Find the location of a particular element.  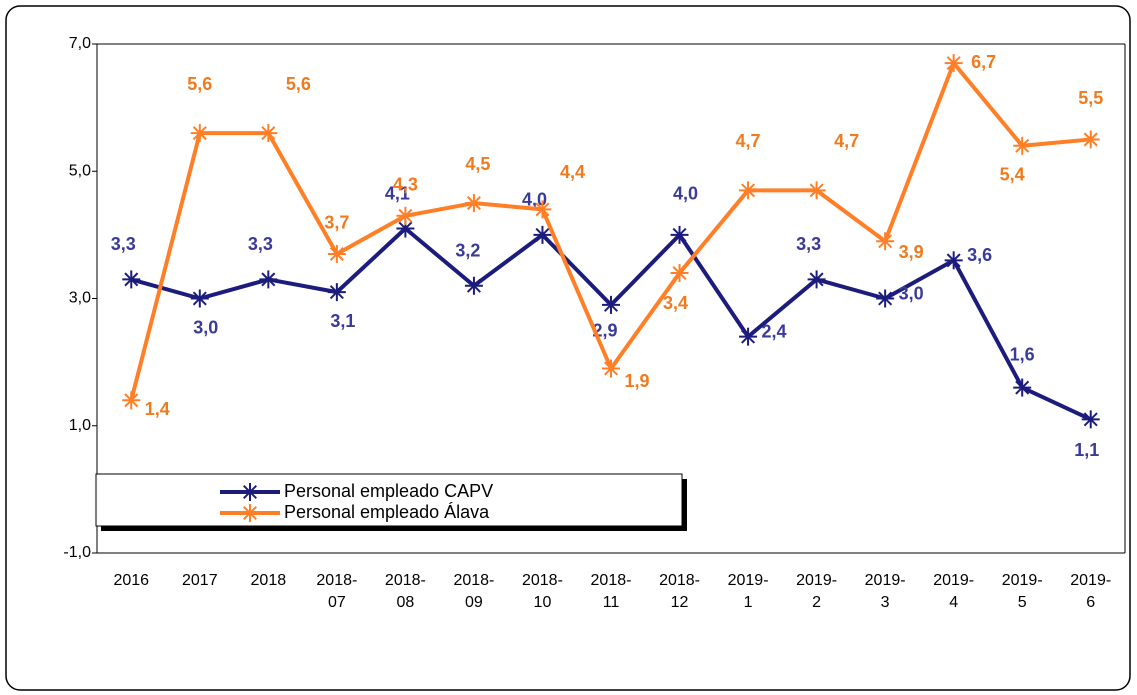

data-label: 4,5 is located at coordinates (477, 164).